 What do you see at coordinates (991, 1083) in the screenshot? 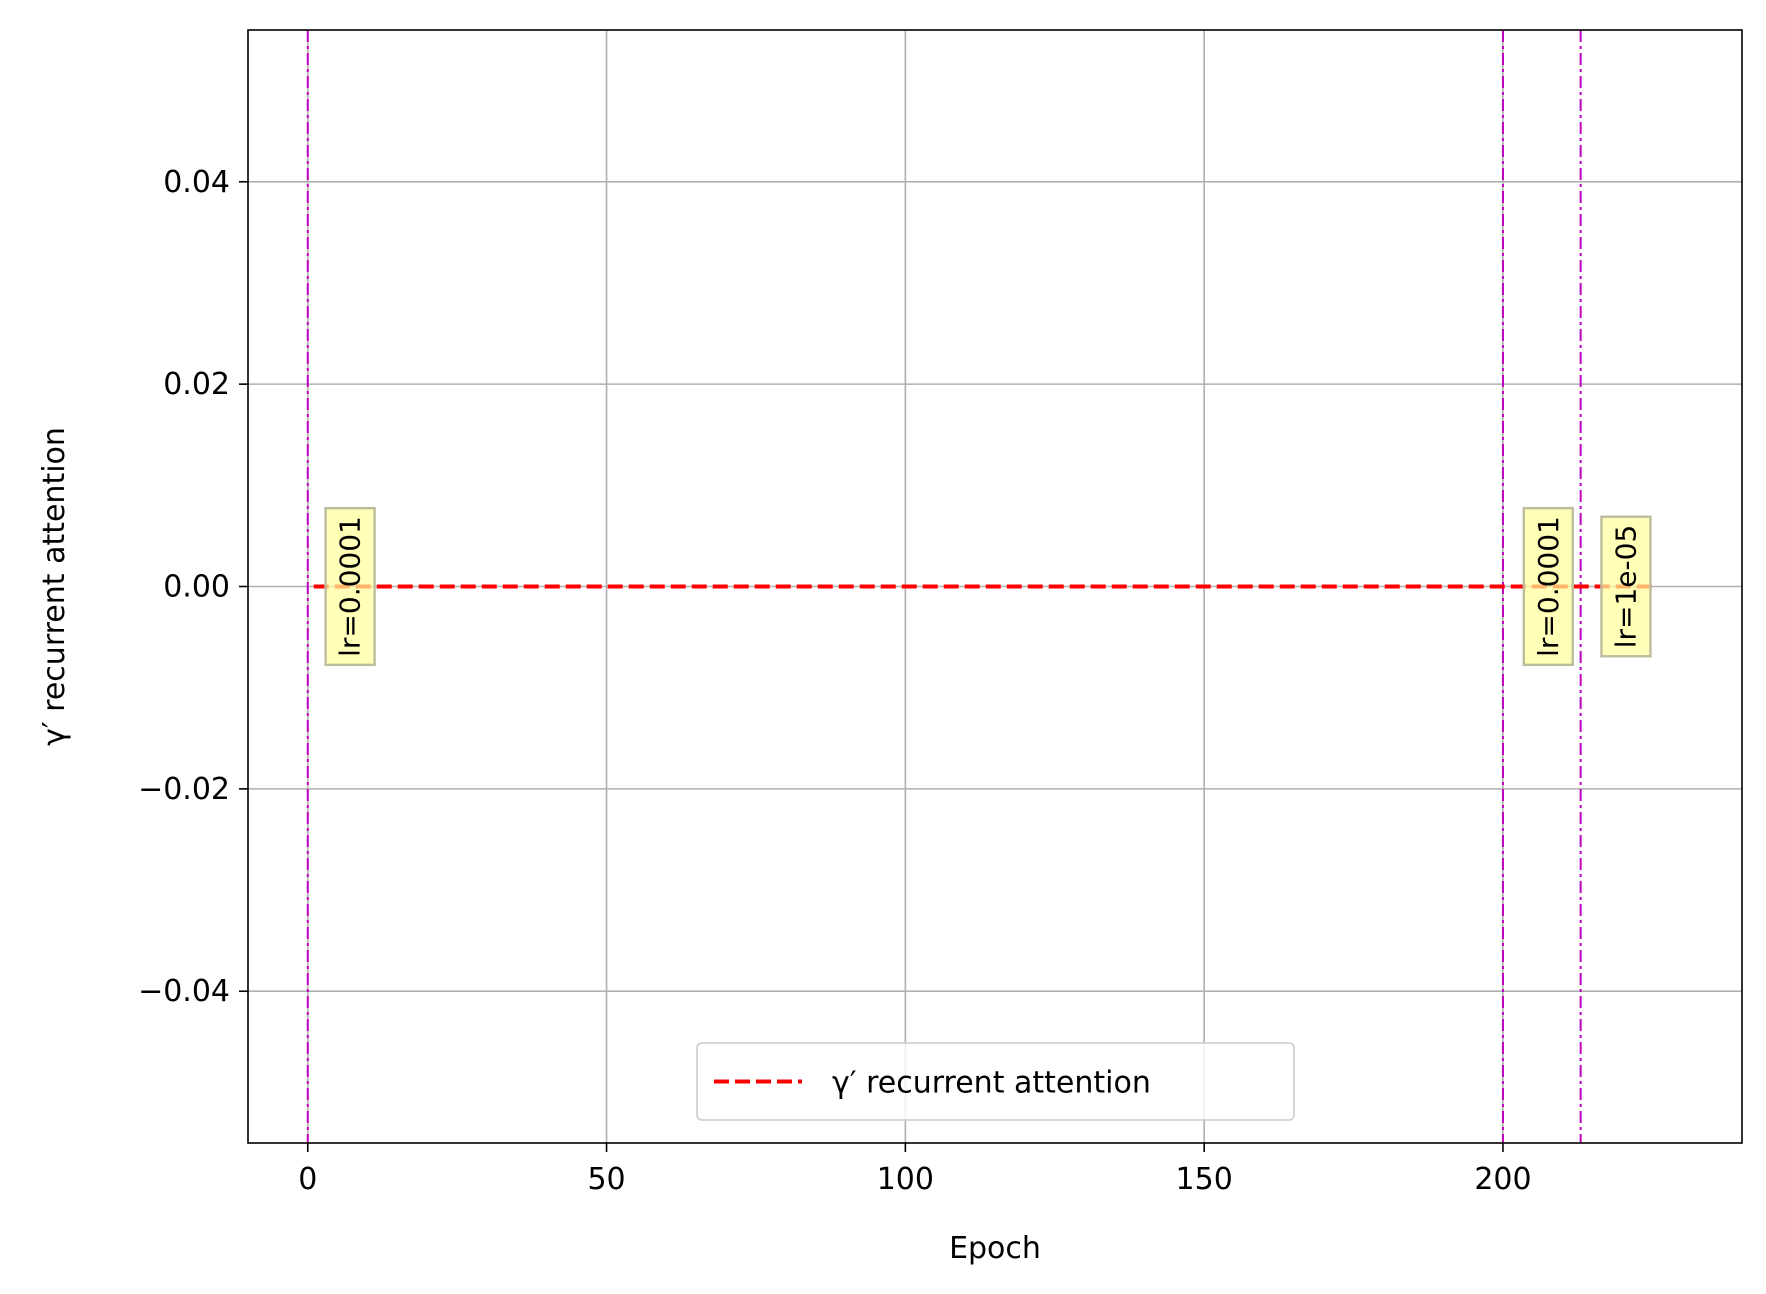
I see `legend-label: γ′ recurrent attention` at bounding box center [991, 1083].